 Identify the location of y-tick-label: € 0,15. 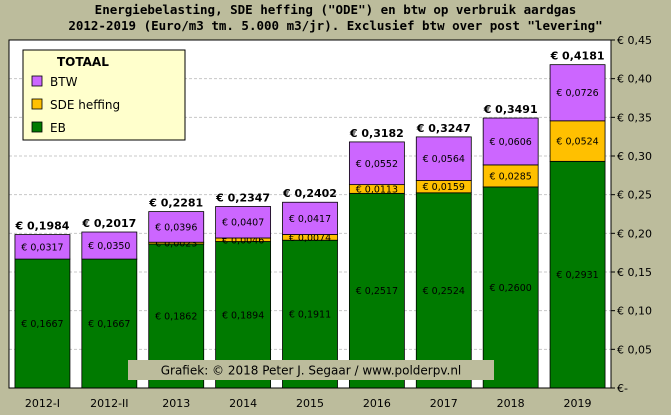
(634, 272).